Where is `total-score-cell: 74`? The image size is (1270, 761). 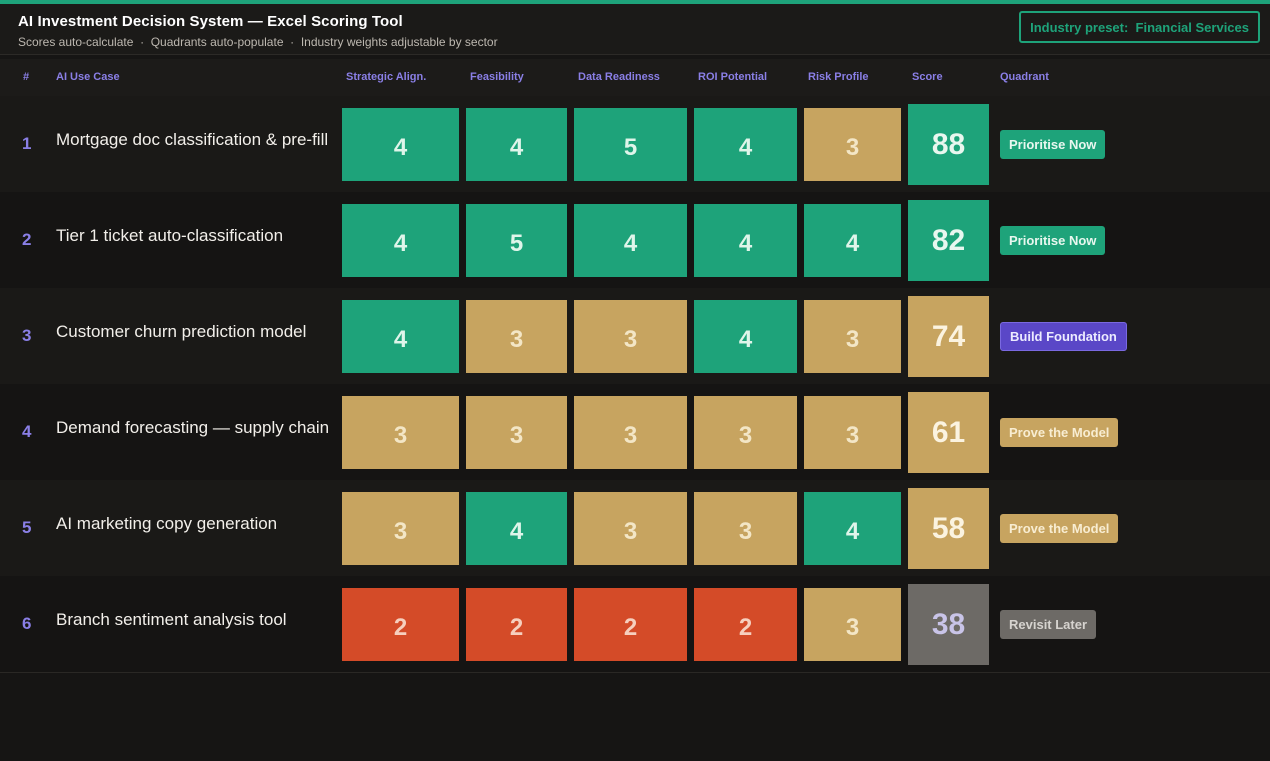
total-score-cell: 74 is located at coordinates (948, 336).